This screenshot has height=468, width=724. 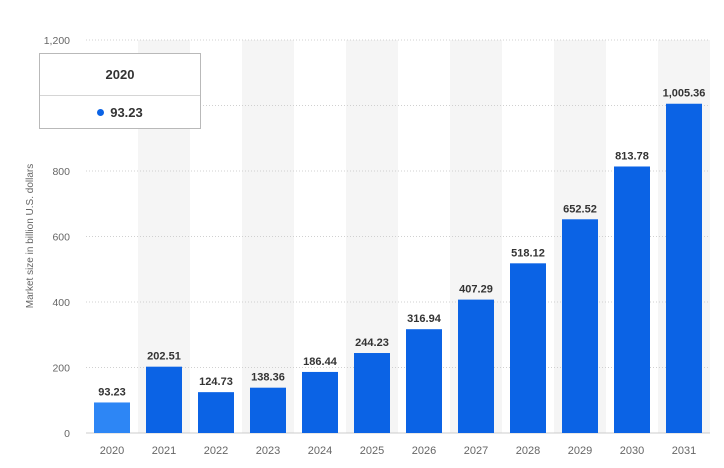 I want to click on x-tick-label: 2030, so click(x=632, y=451).